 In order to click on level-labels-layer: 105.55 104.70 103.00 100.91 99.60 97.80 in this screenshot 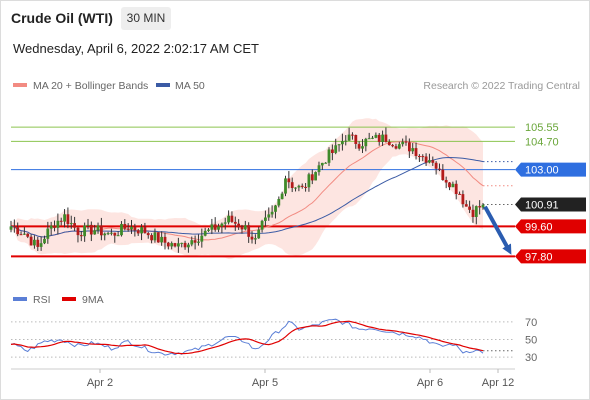, I will do `click(550, 193)`.